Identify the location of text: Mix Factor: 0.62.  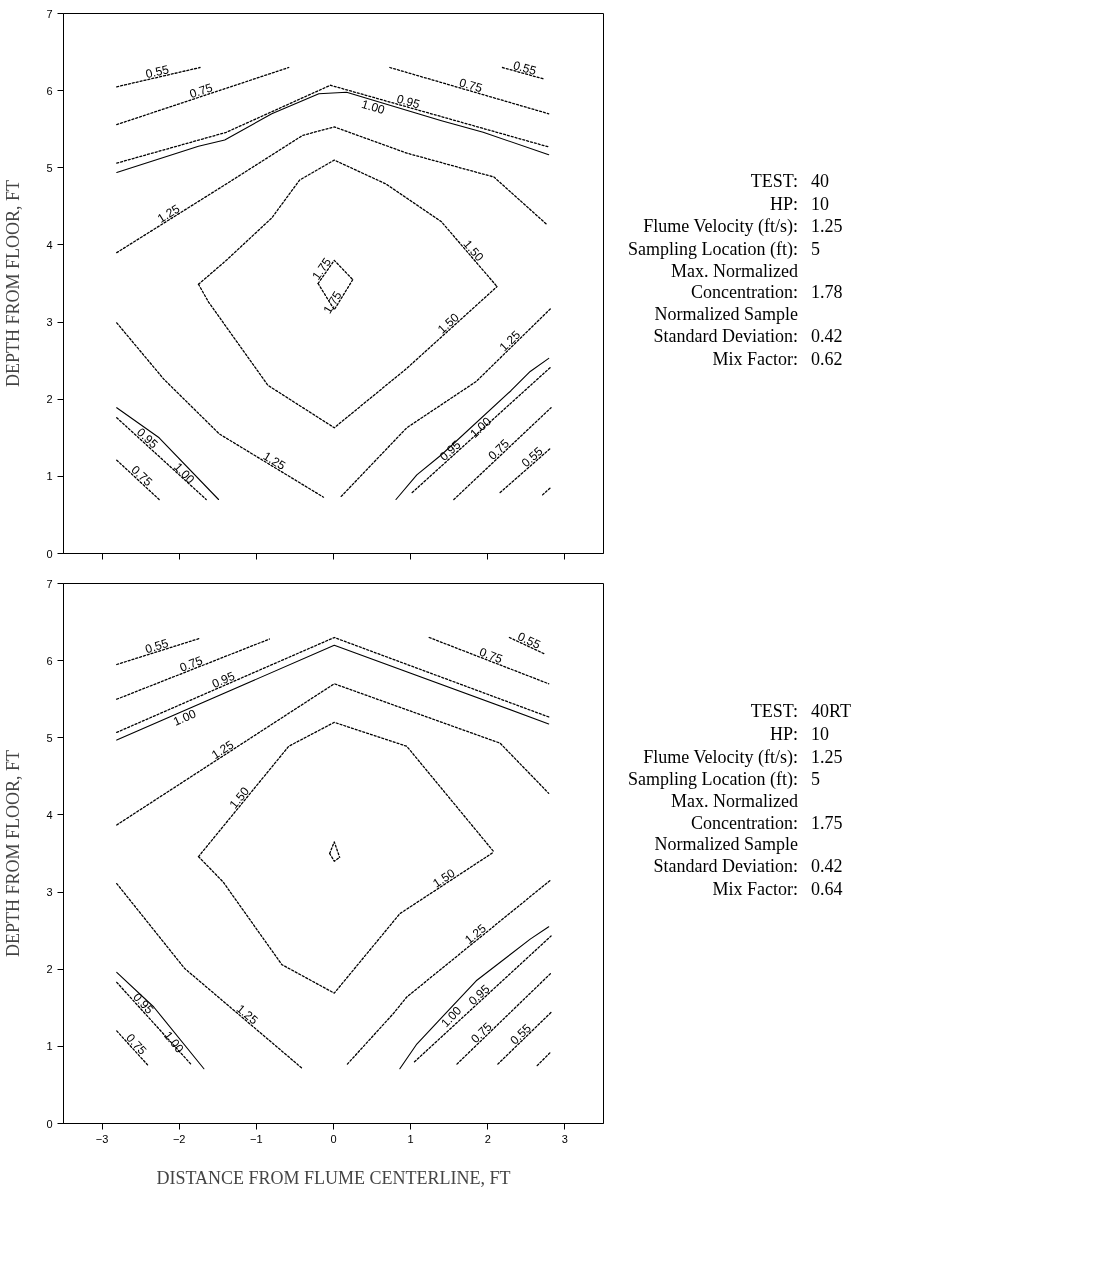
(777, 359).